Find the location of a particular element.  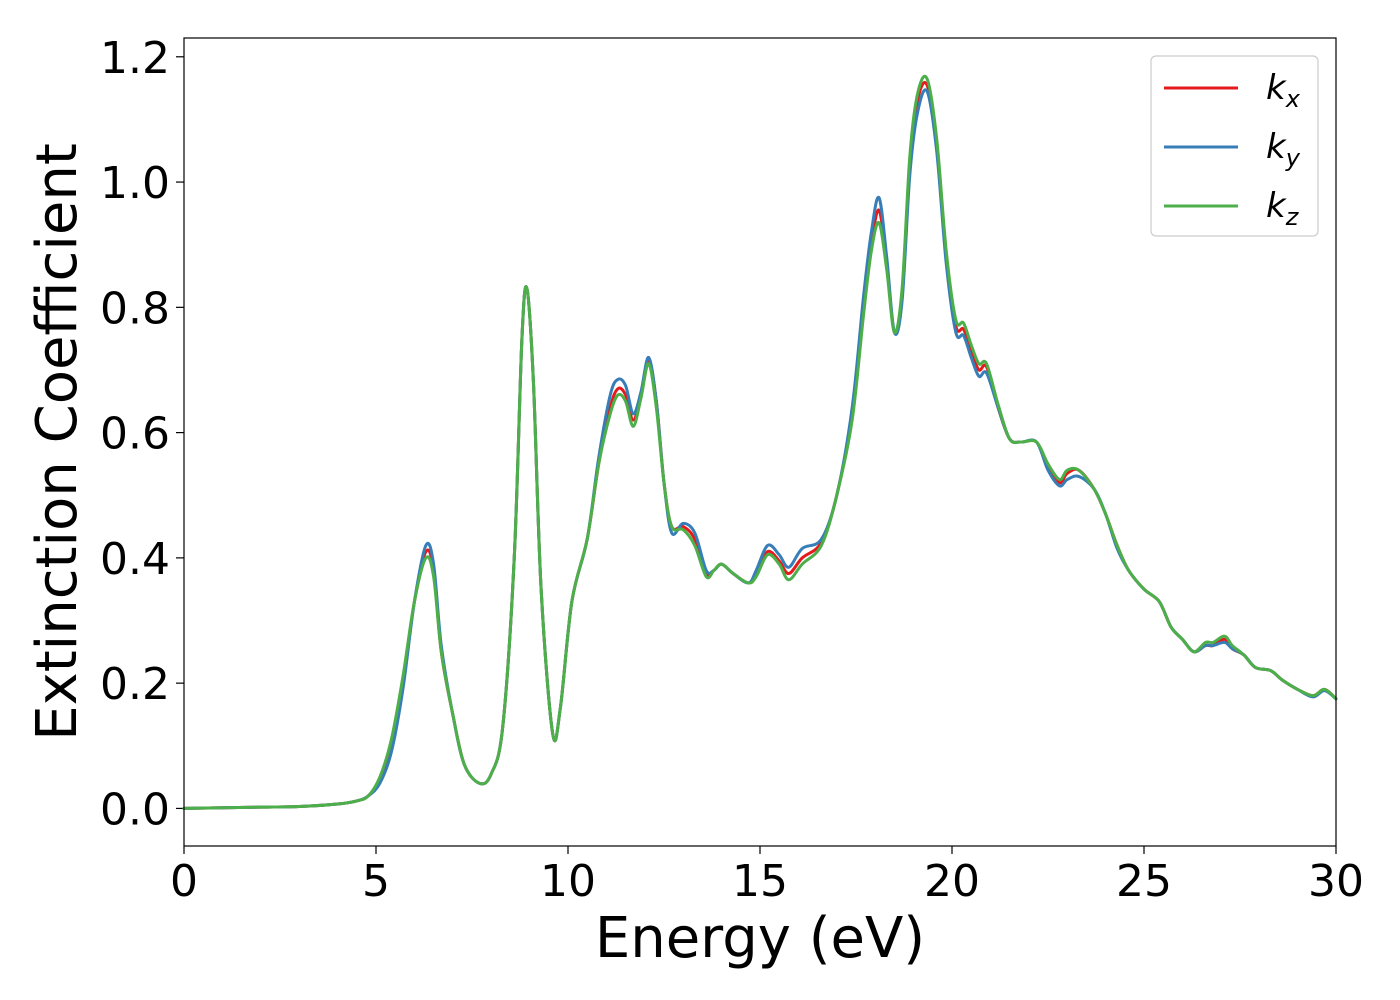

legend-label-x: kx is located at coordinates (1283, 90).